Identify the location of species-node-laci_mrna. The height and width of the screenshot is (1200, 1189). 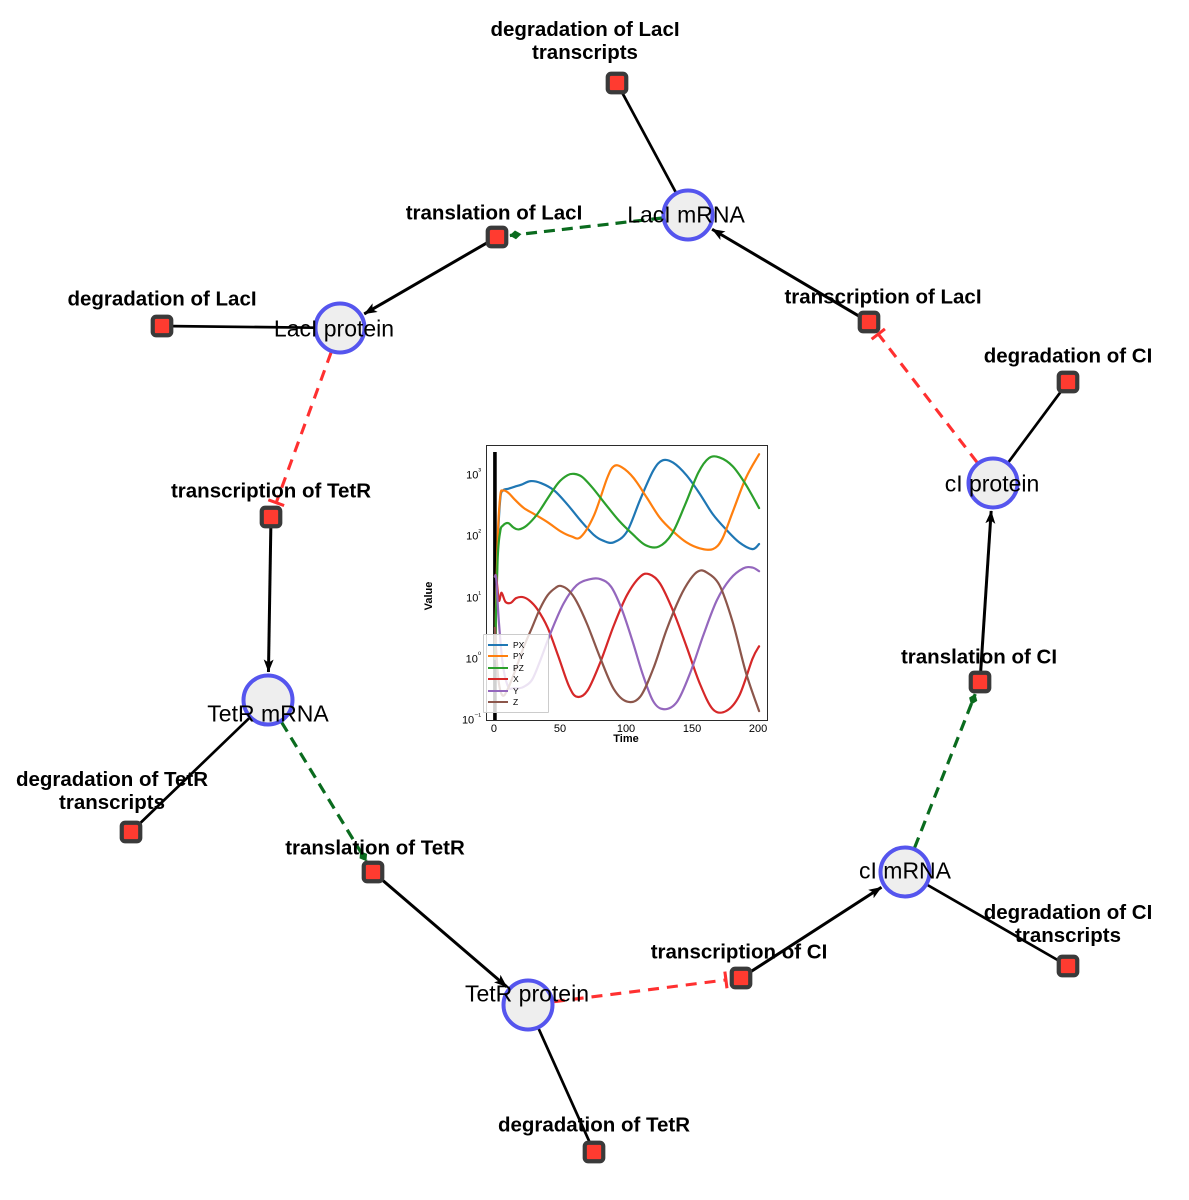
(688, 215).